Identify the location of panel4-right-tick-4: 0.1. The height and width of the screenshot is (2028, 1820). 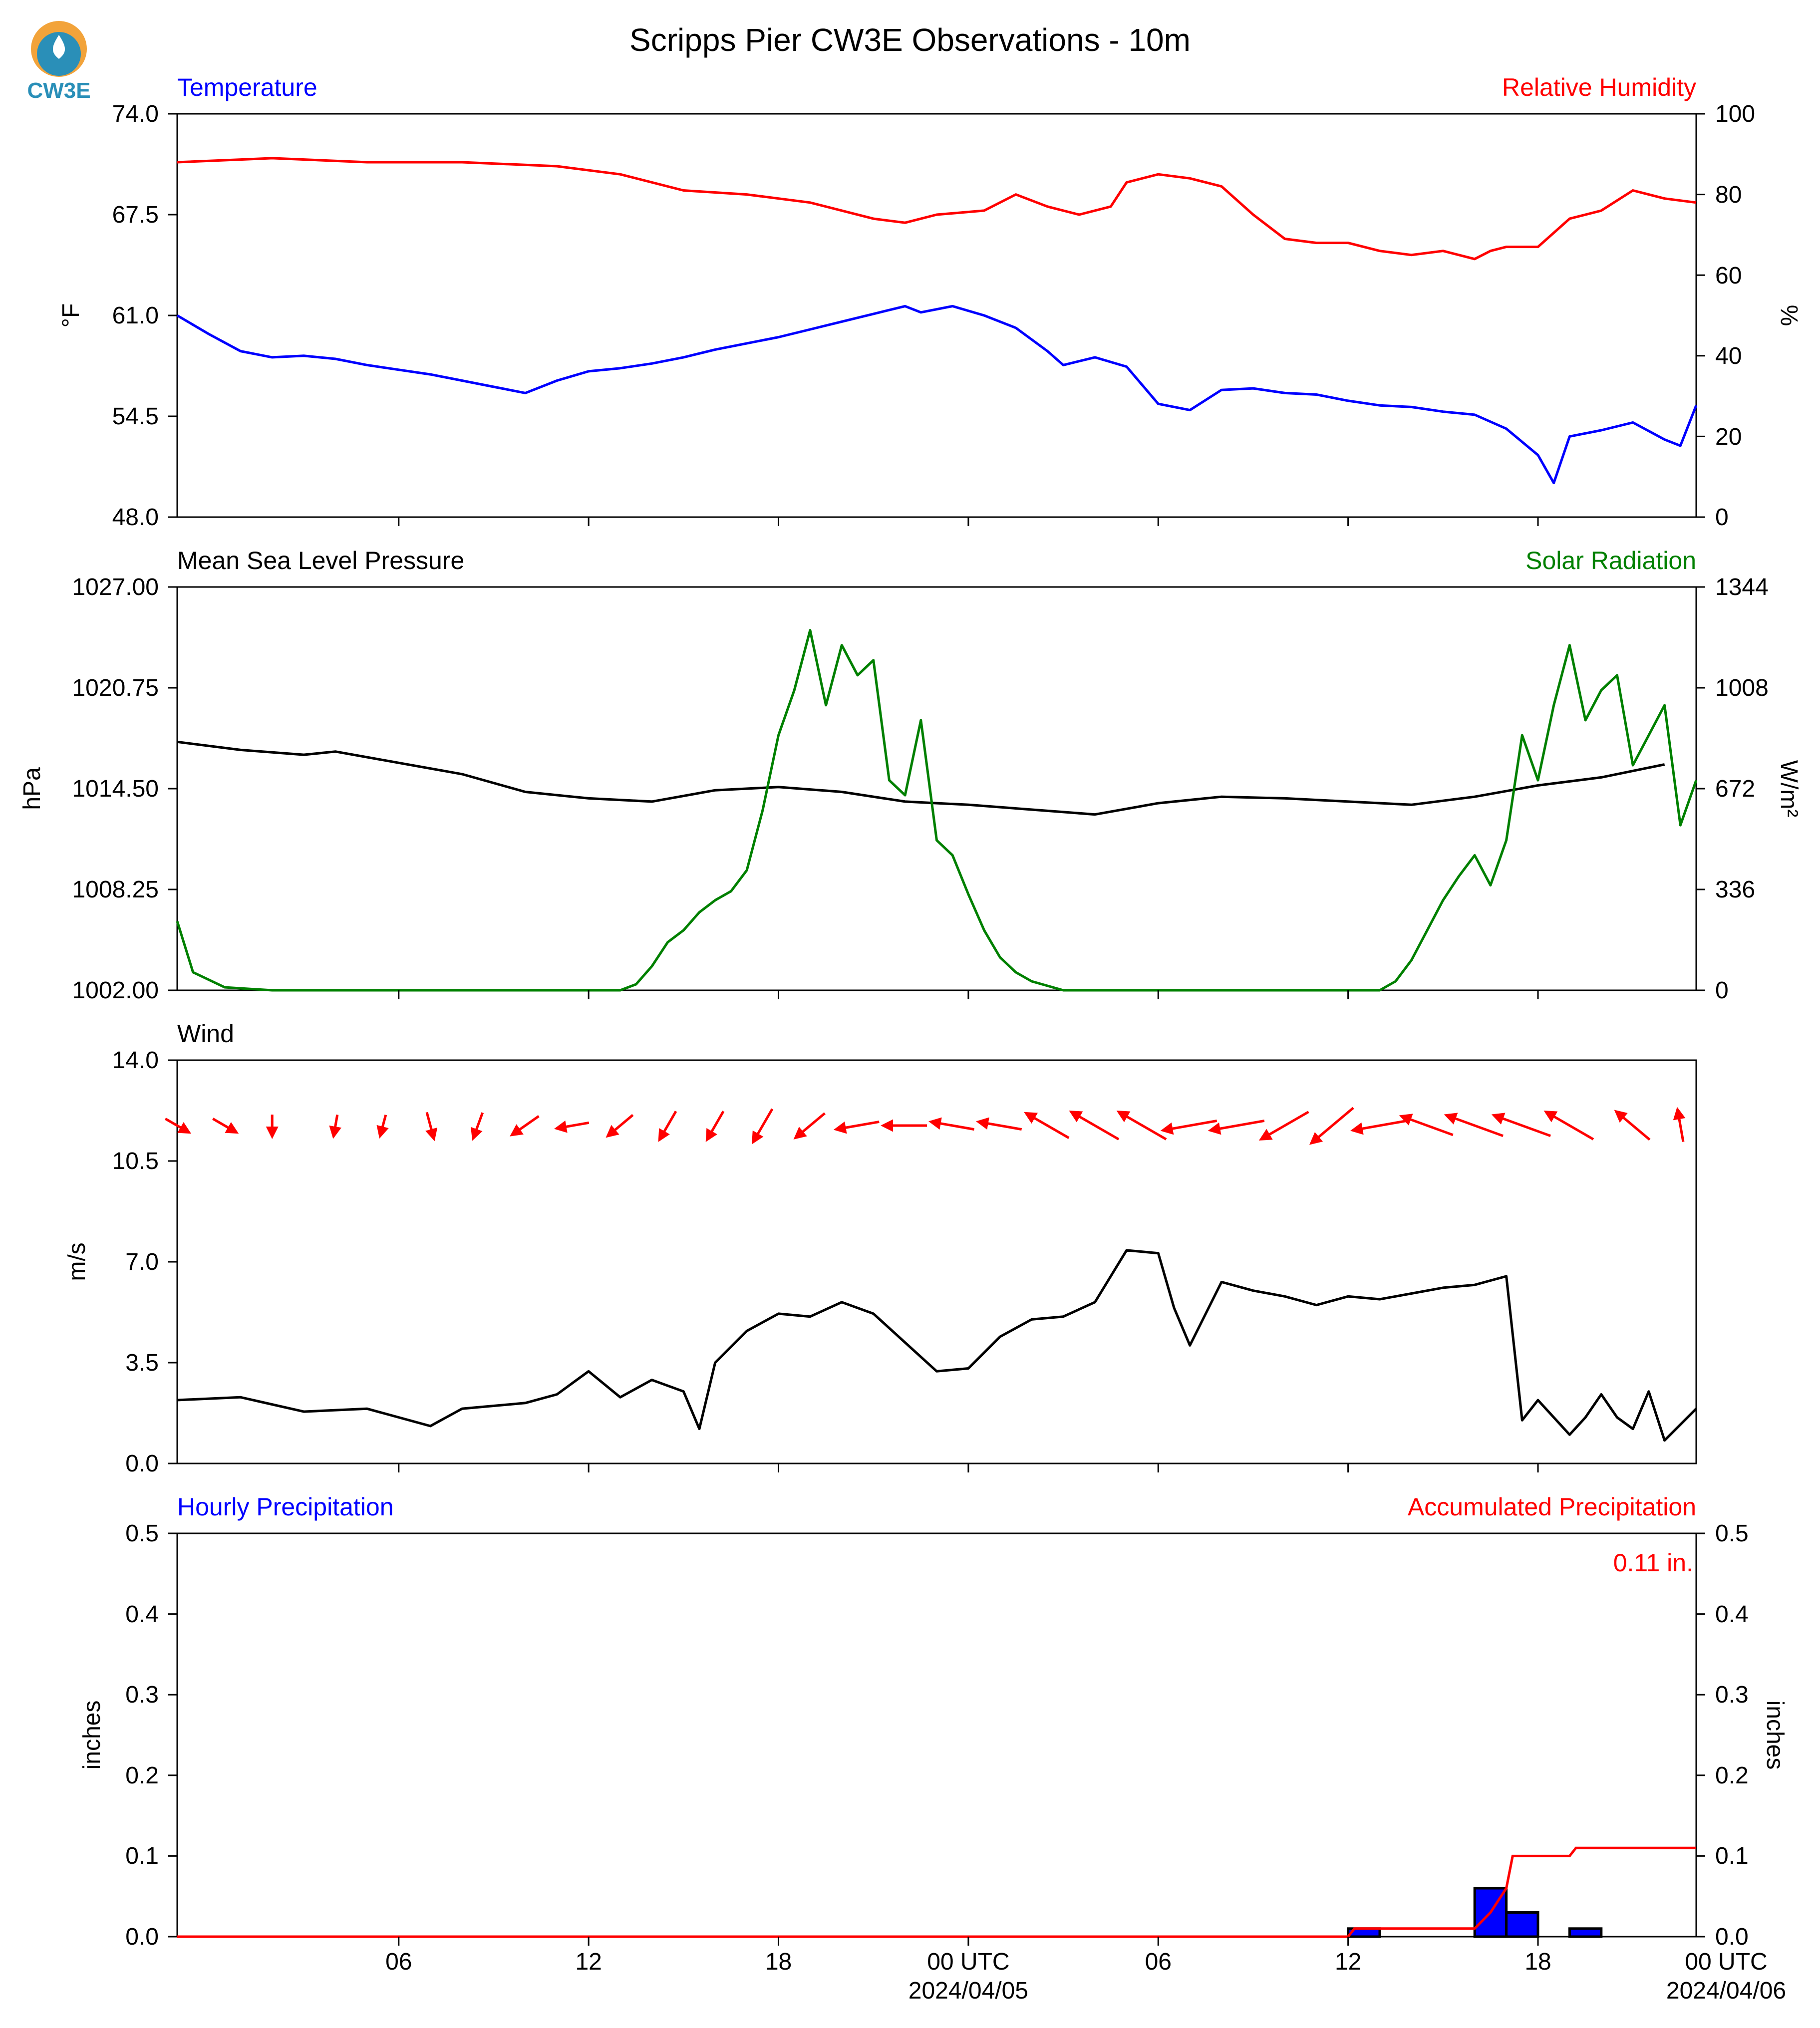
(1732, 1856).